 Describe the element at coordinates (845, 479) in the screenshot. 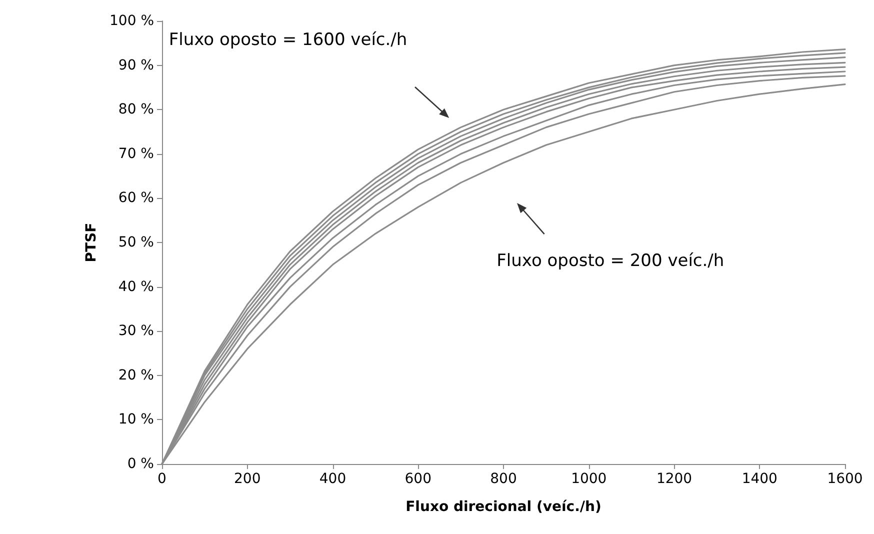

I see `x-tick-label: 1600` at that location.